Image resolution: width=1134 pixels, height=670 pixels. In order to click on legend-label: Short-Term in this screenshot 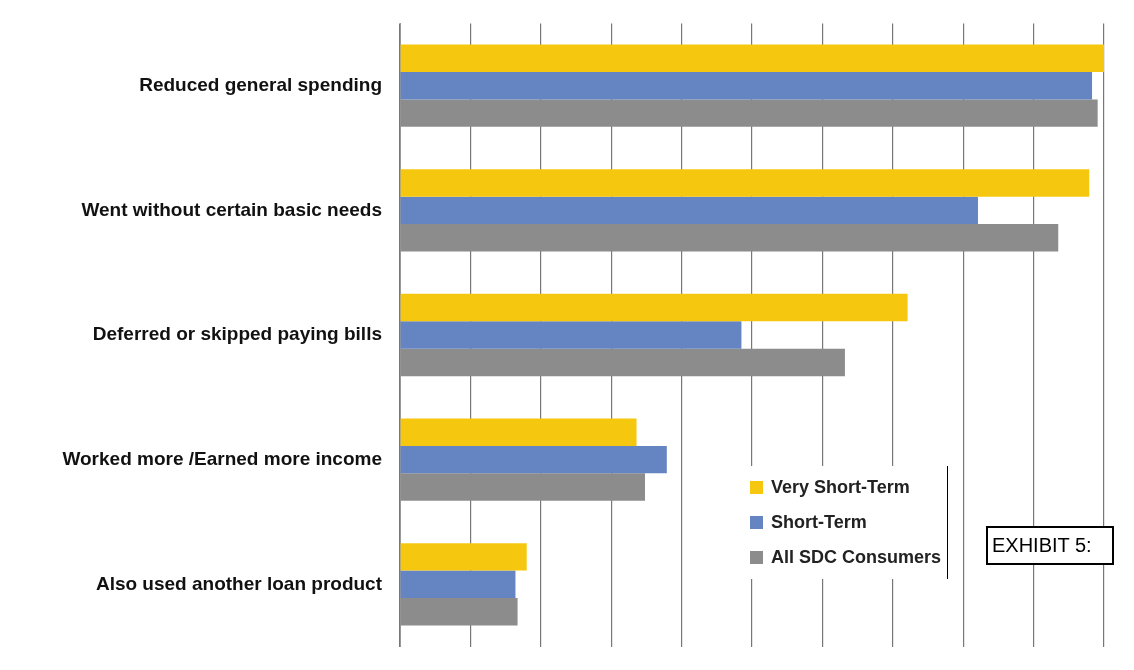, I will do `click(819, 522)`.